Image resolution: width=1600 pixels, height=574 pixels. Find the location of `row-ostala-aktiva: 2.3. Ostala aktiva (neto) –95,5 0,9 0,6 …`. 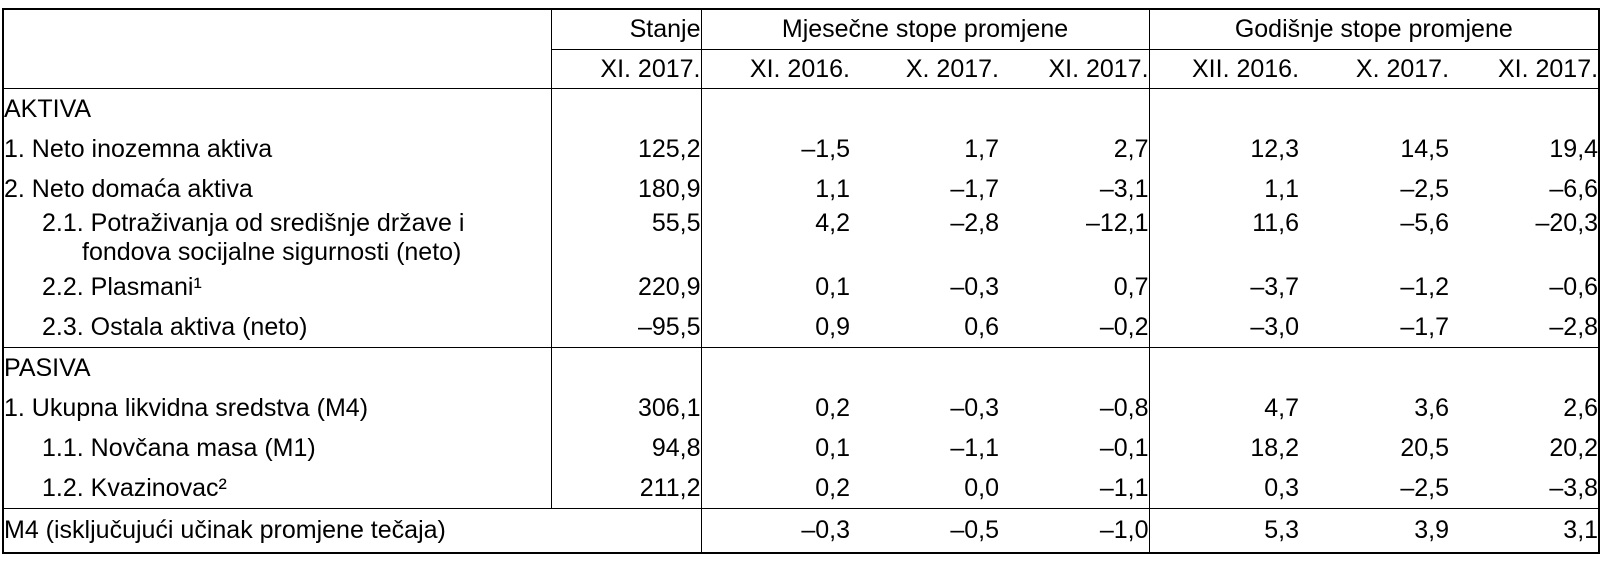

row-ostala-aktiva: 2.3. Ostala aktiva (neto) –95,5 0,9 0,6 … is located at coordinates (801, 327).